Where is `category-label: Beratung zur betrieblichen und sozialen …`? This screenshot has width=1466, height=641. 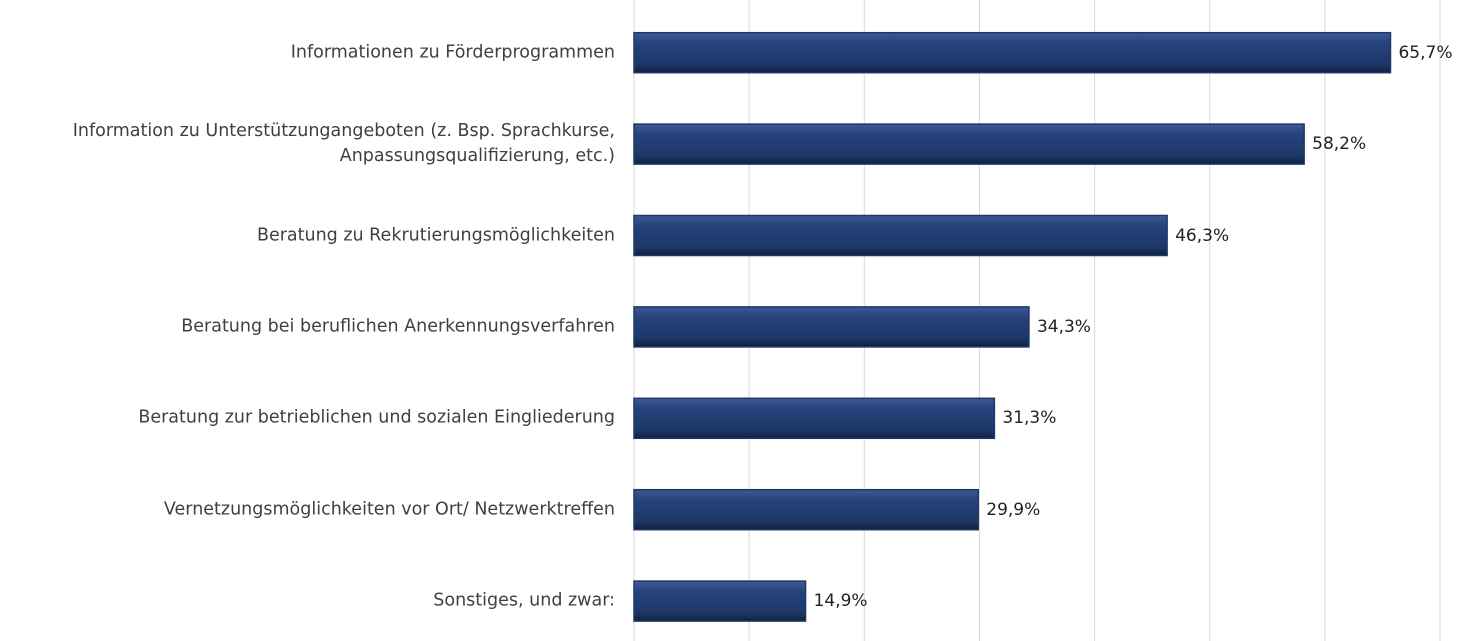 category-label: Beratung zur betrieblichen und sozialen … is located at coordinates (376, 417).